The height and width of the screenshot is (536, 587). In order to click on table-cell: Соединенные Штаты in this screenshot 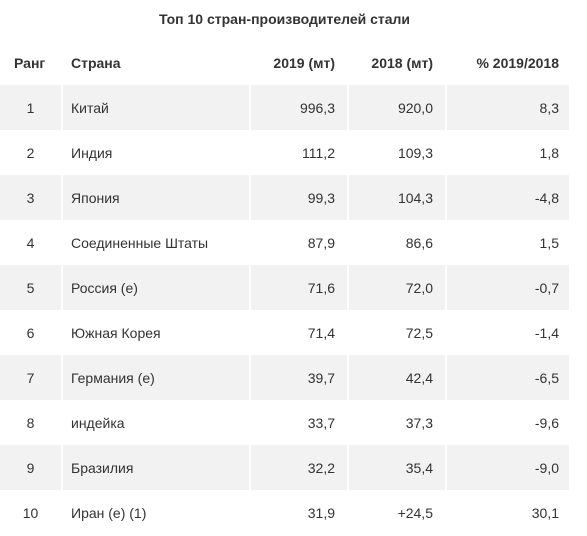, I will do `click(155, 242)`.